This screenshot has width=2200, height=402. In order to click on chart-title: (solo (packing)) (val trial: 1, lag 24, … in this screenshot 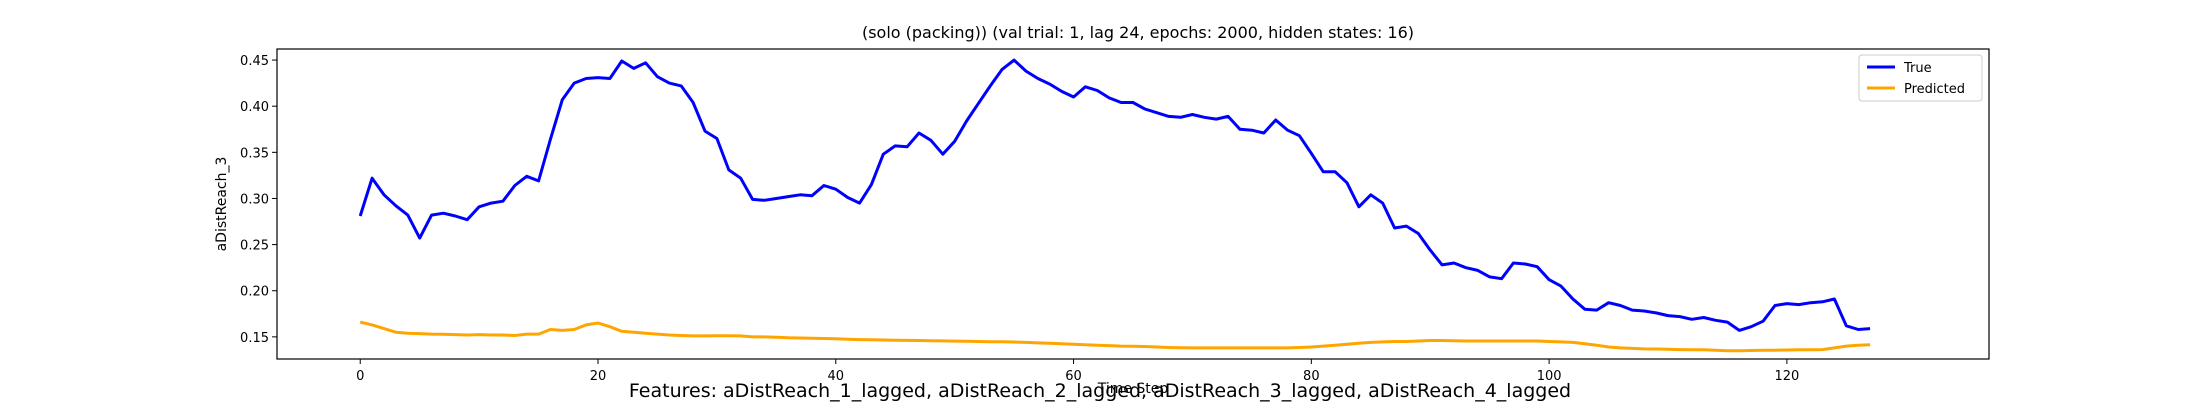, I will do `click(1138, 32)`.